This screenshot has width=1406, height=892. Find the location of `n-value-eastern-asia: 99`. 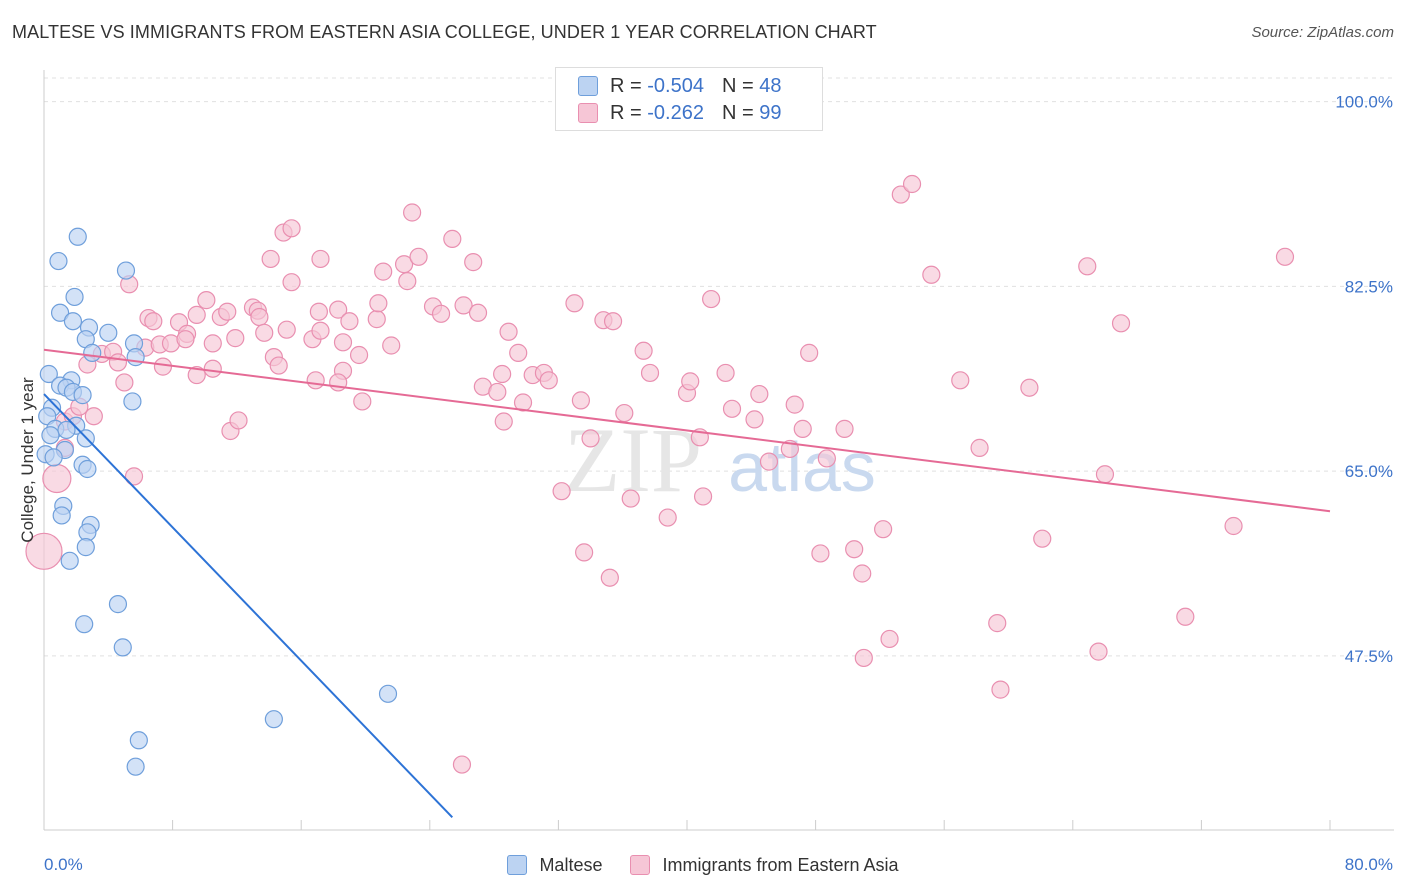

n-value-eastern-asia: 99 is located at coordinates (770, 112).